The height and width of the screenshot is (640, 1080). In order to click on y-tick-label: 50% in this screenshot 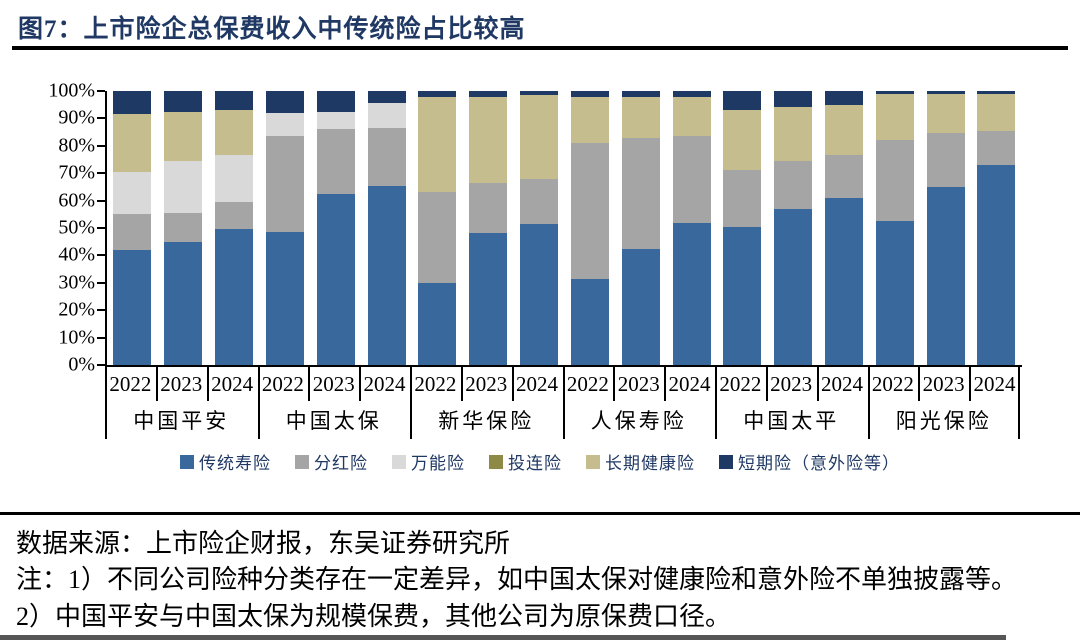, I will do `click(76, 227)`.